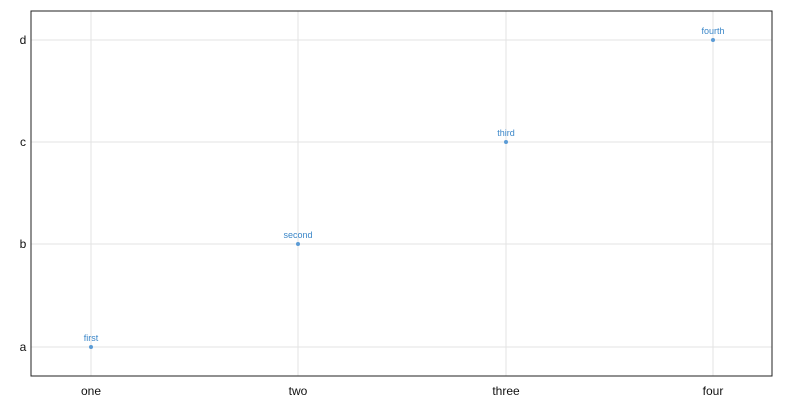 The image size is (800, 400). What do you see at coordinates (91, 338) in the screenshot?
I see `point-label-first: first` at bounding box center [91, 338].